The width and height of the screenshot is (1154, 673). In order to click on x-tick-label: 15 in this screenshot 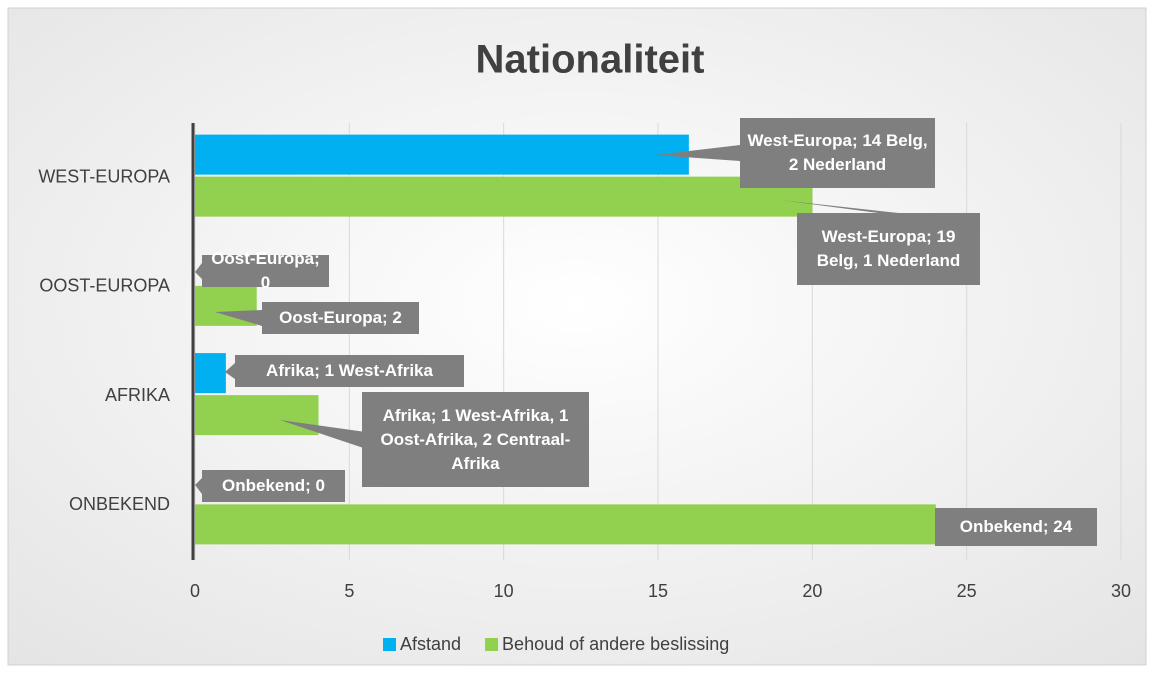, I will do `click(658, 591)`.